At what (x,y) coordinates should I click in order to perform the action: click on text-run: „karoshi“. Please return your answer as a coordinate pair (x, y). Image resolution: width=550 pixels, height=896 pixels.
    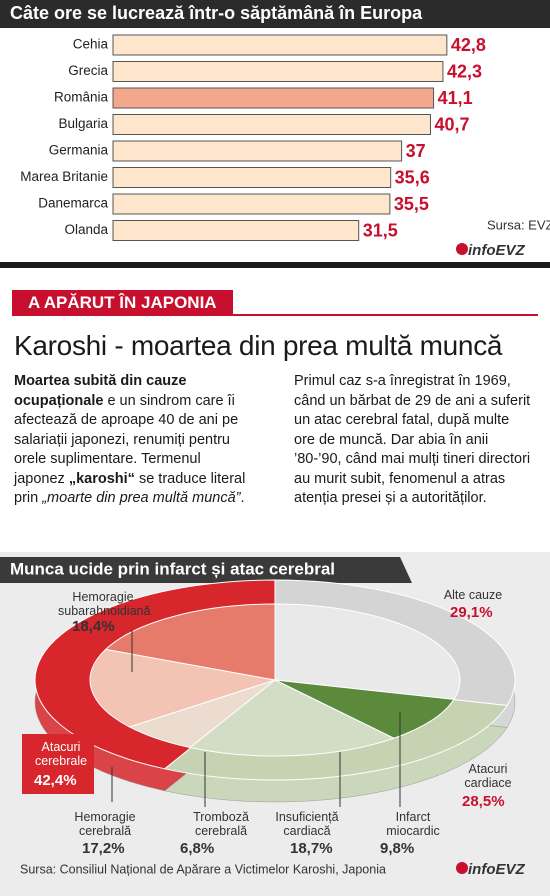
    Looking at the image, I should click on (101, 478).